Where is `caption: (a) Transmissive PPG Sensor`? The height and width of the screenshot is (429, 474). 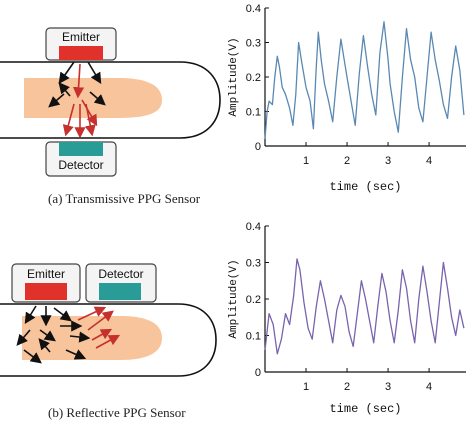 caption: (a) Transmissive PPG Sensor is located at coordinates (124, 198).